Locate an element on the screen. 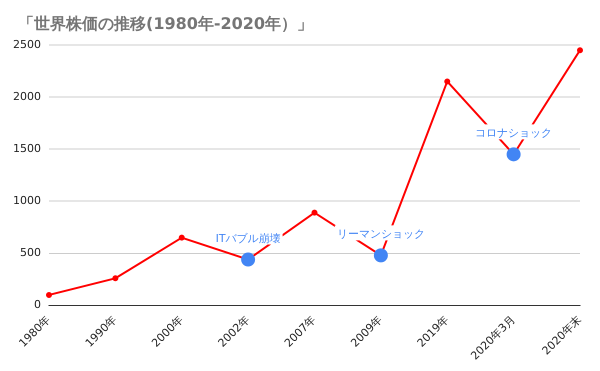 The height and width of the screenshot is (371, 600). annotation: コロナショック is located at coordinates (513, 133).